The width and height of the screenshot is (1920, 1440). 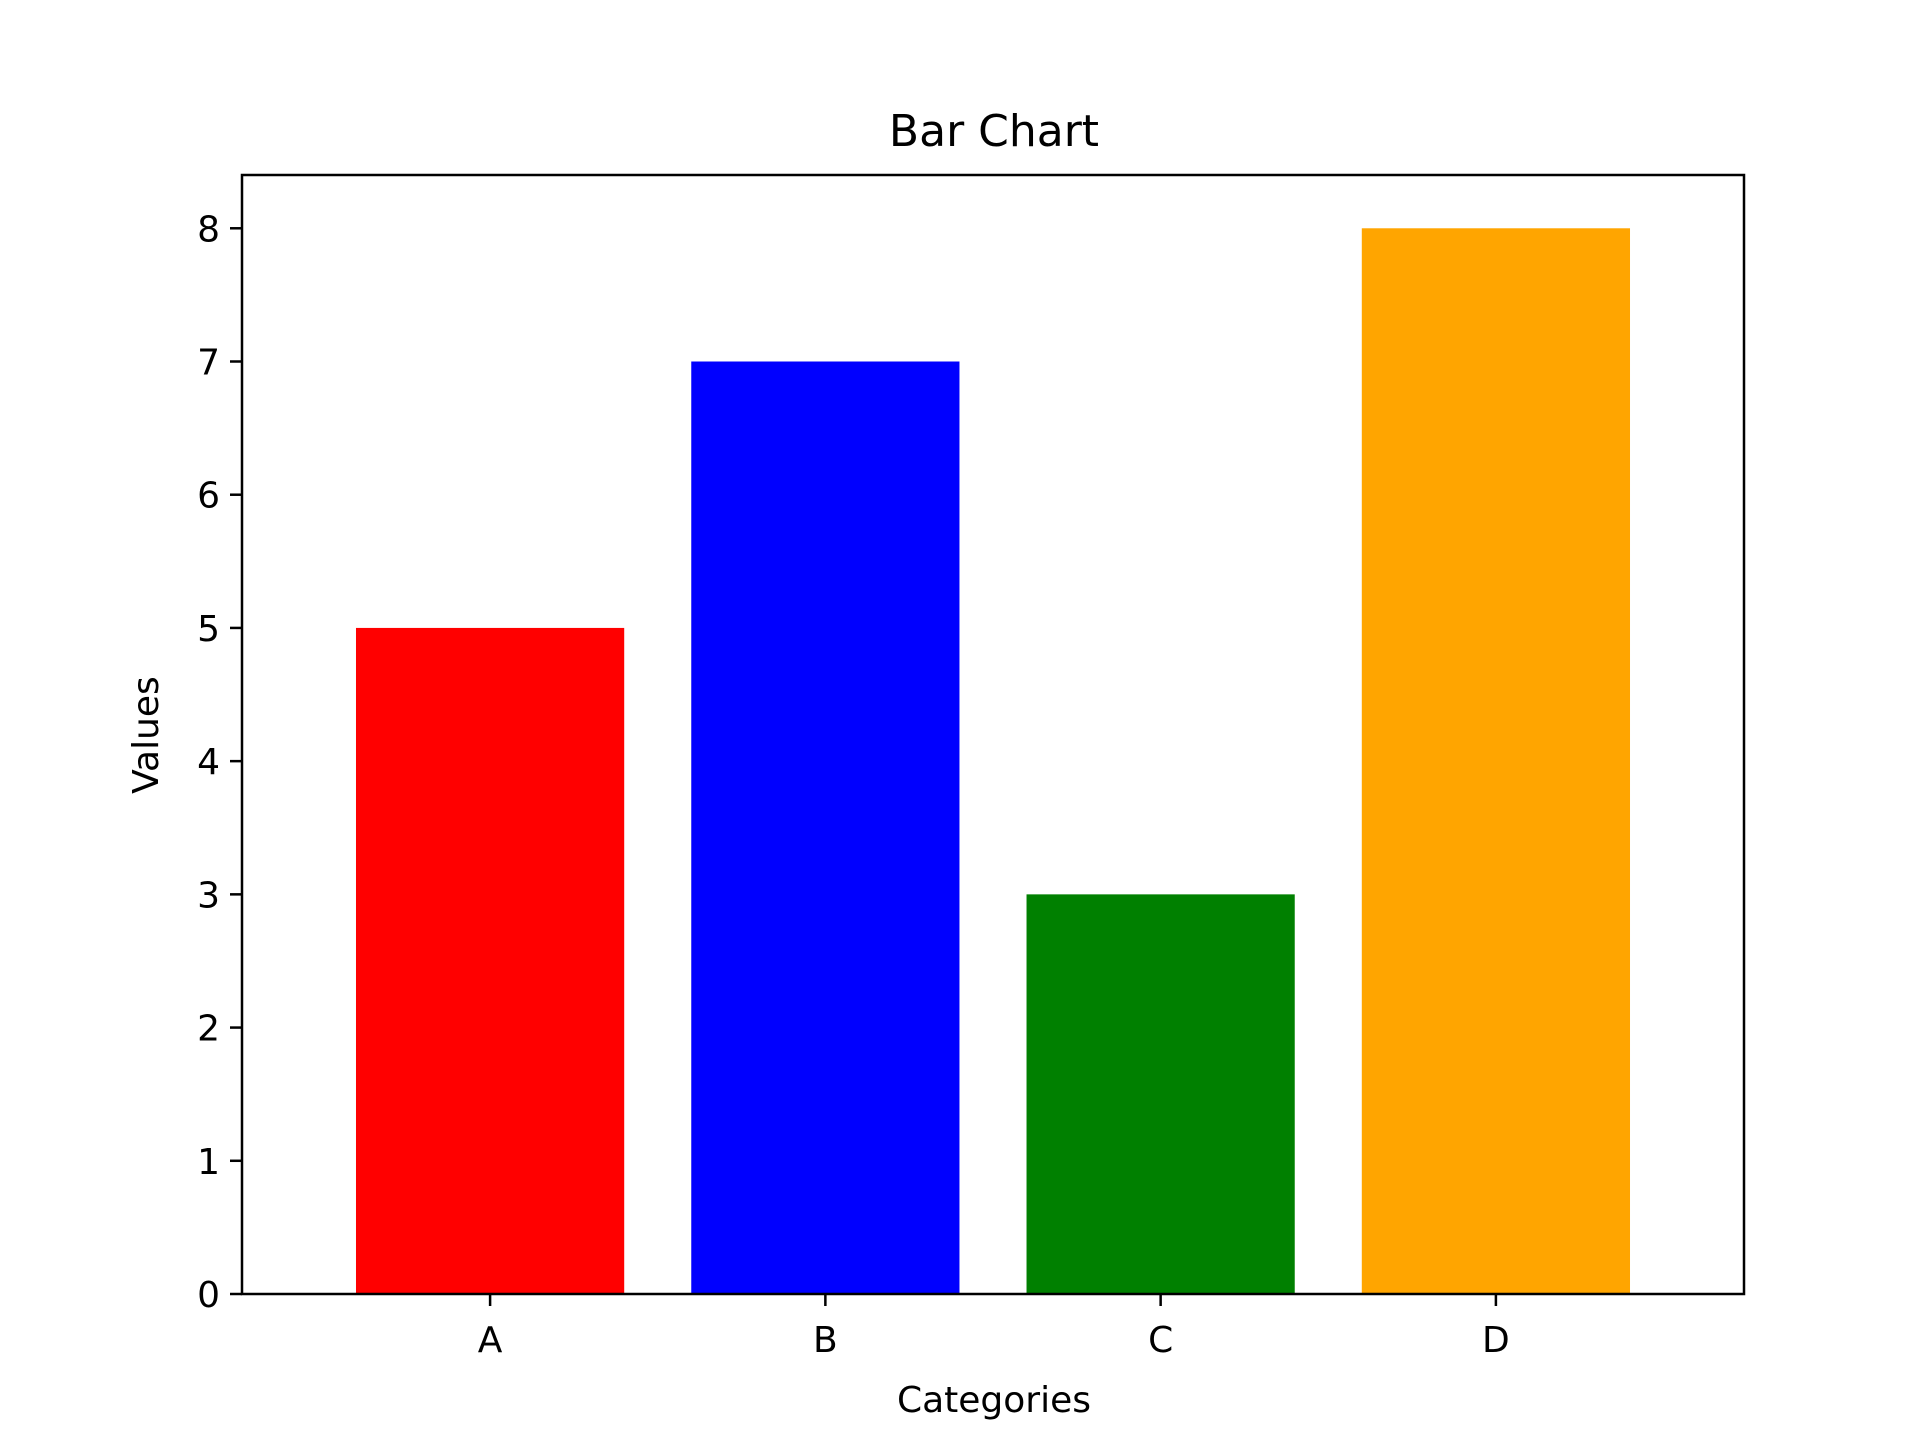 I want to click on y-tick-label: 1, so click(x=208, y=1162).